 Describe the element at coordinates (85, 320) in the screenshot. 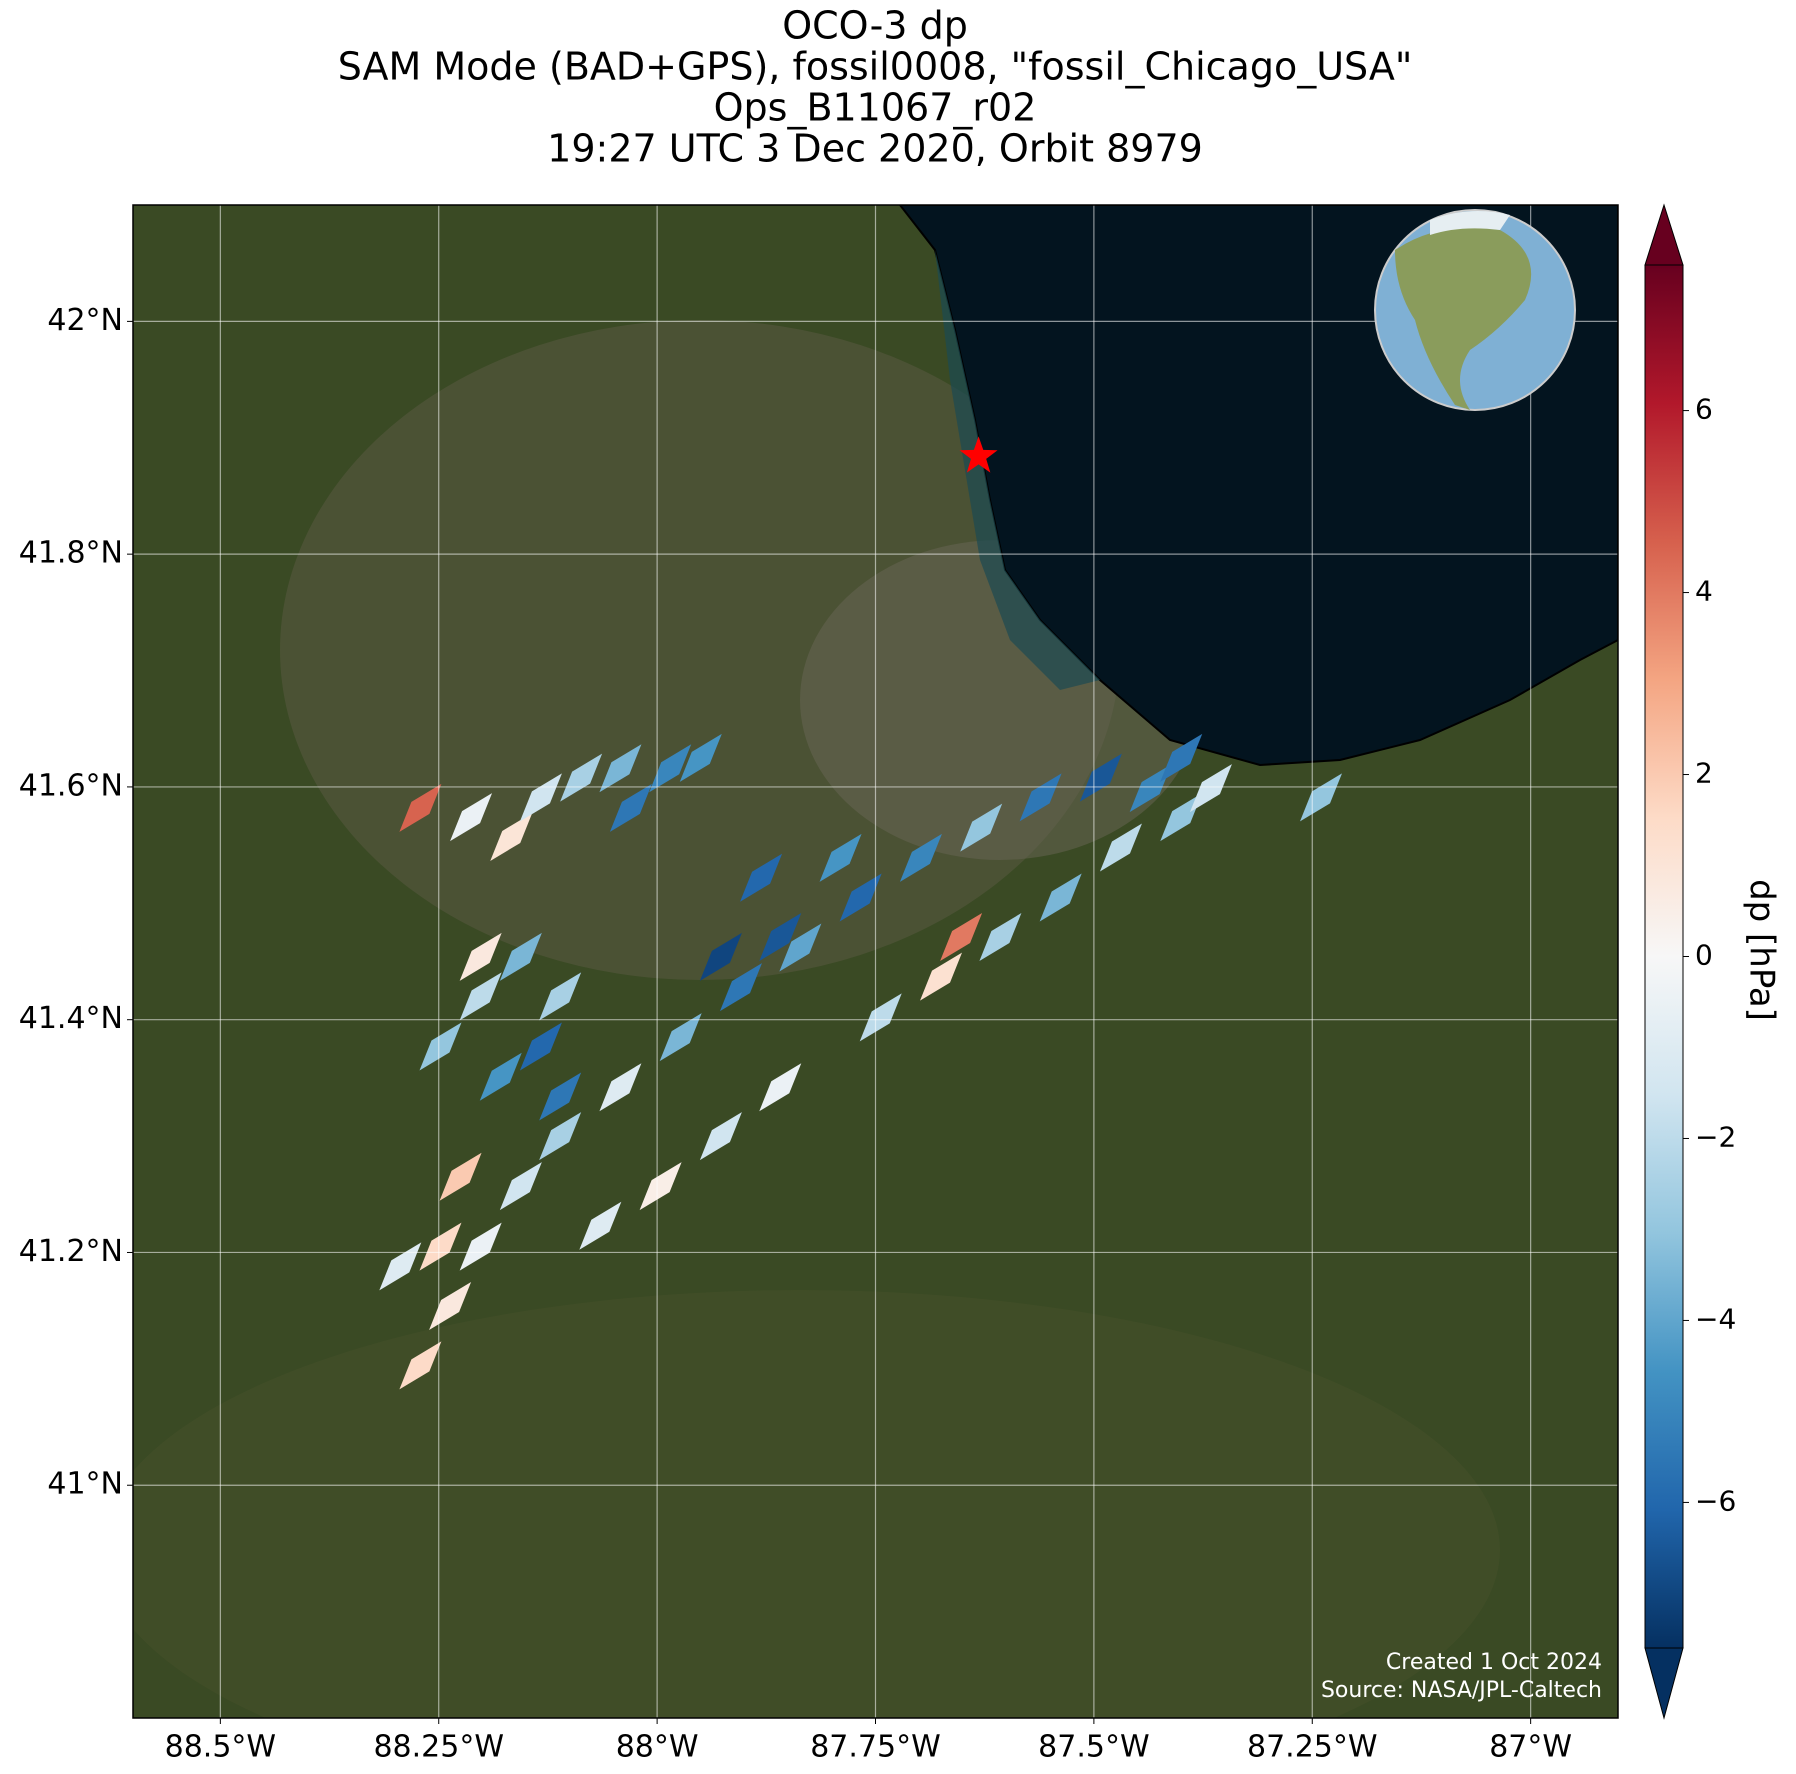

I see `y-tick-label: 42°N` at that location.